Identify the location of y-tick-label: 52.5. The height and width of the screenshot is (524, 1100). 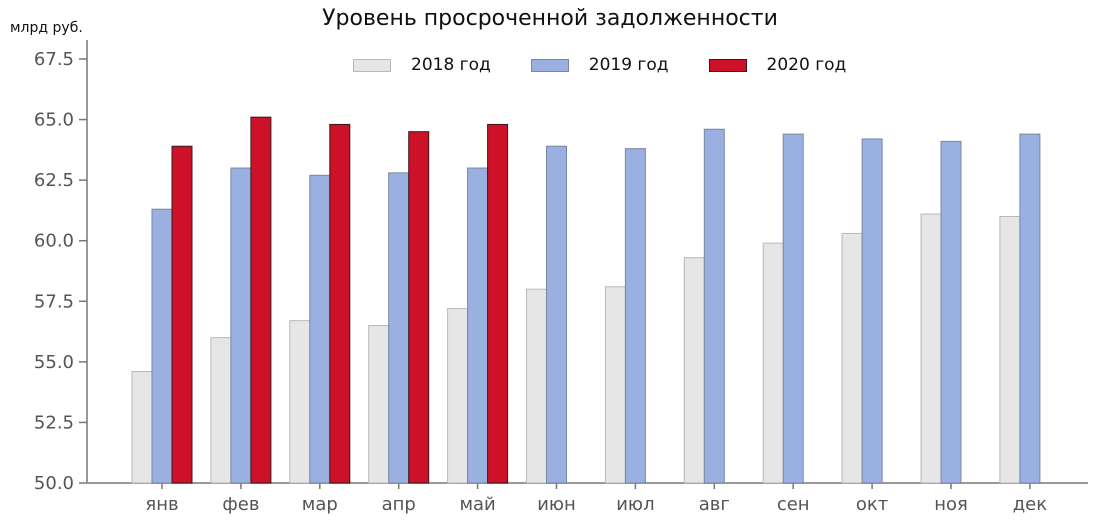
(54, 422).